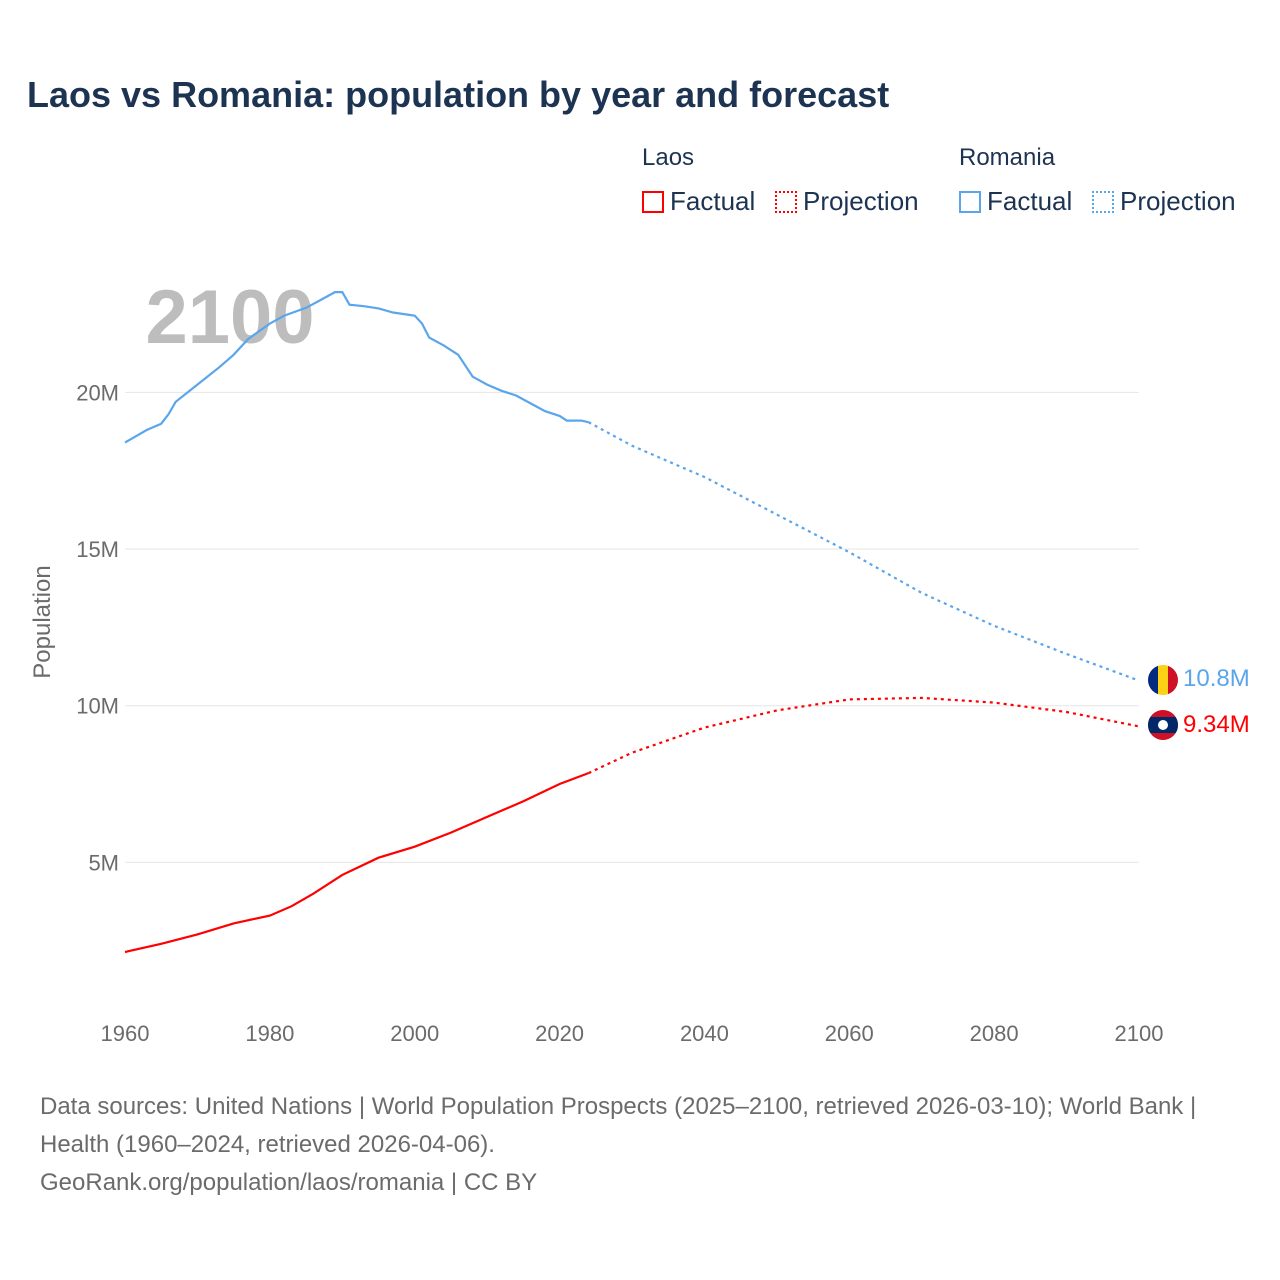 The height and width of the screenshot is (1280, 1280). Describe the element at coordinates (1139, 1033) in the screenshot. I see `x-tick-label: 2100` at that location.